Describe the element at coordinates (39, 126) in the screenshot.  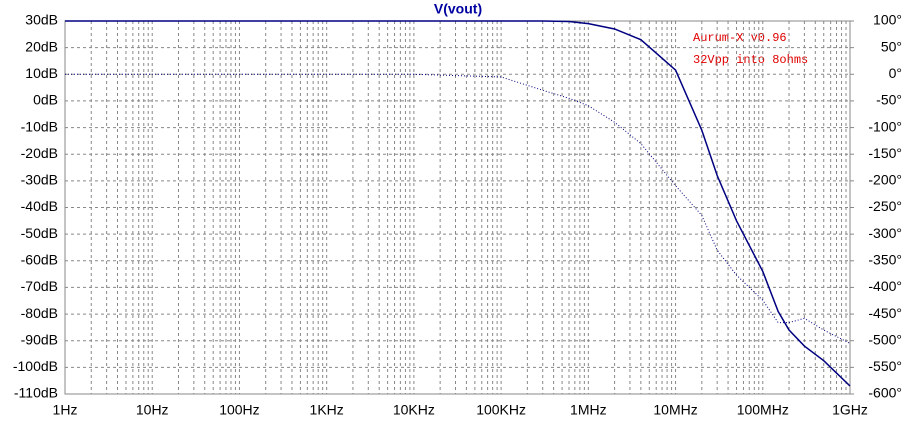
I see `y-tick-label: -10dB` at that location.